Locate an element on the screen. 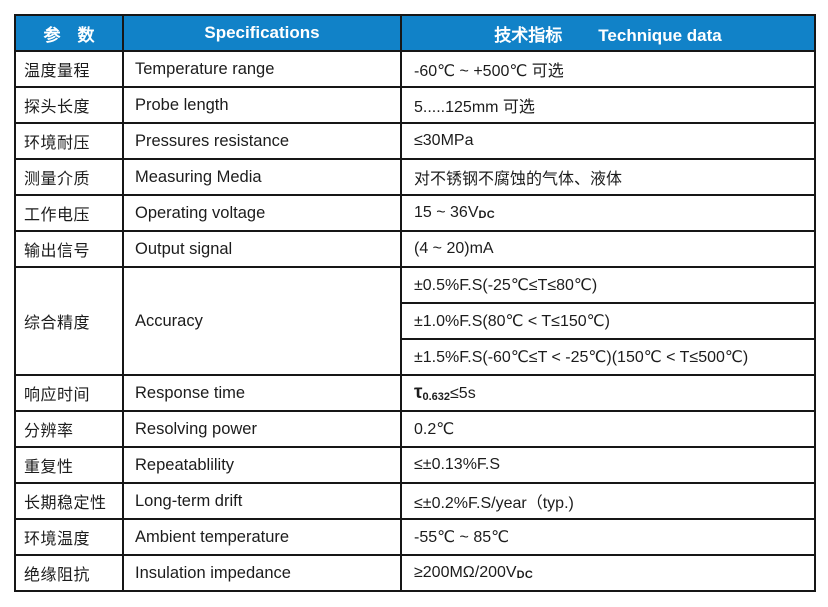 The width and height of the screenshot is (828, 607). spec-en-cell: Long-term drift is located at coordinates (262, 501).